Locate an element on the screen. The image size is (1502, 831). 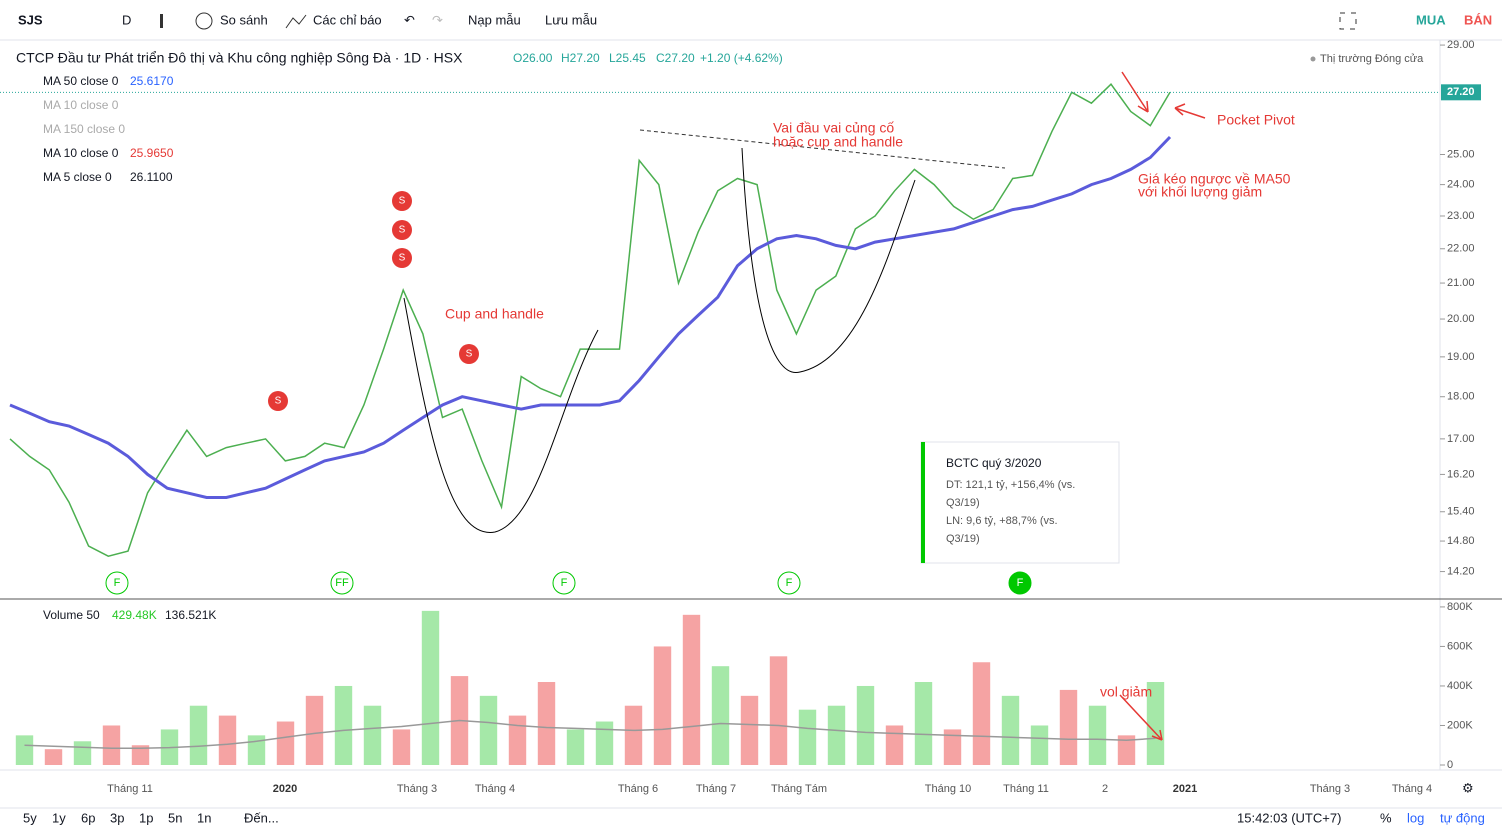
earnings-label: FF is located at coordinates (342, 583).